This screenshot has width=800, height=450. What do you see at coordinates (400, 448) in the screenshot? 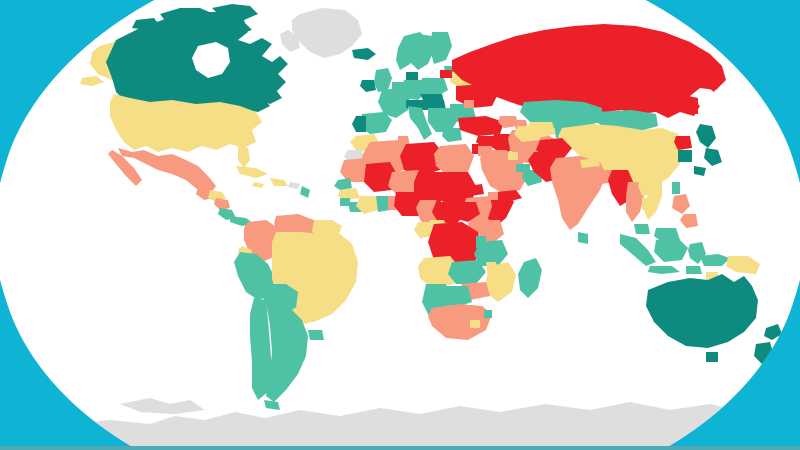
I see `bottom-accent-rule` at bounding box center [400, 448].